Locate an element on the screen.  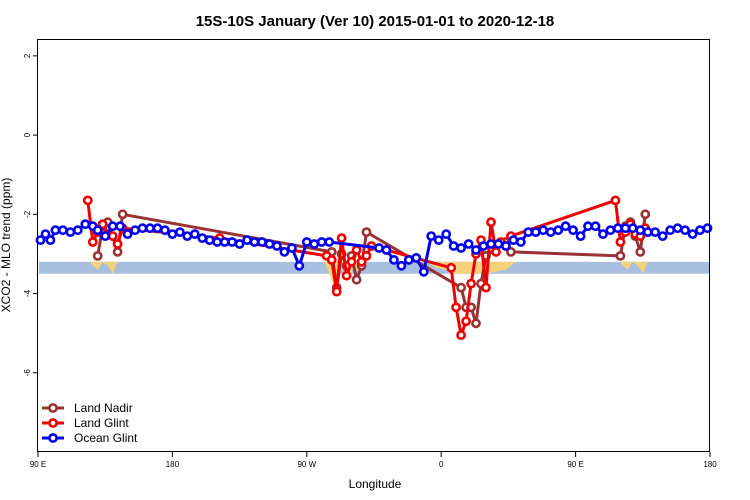
legend-item-land-glint: Land Glint is located at coordinates (85, 423).